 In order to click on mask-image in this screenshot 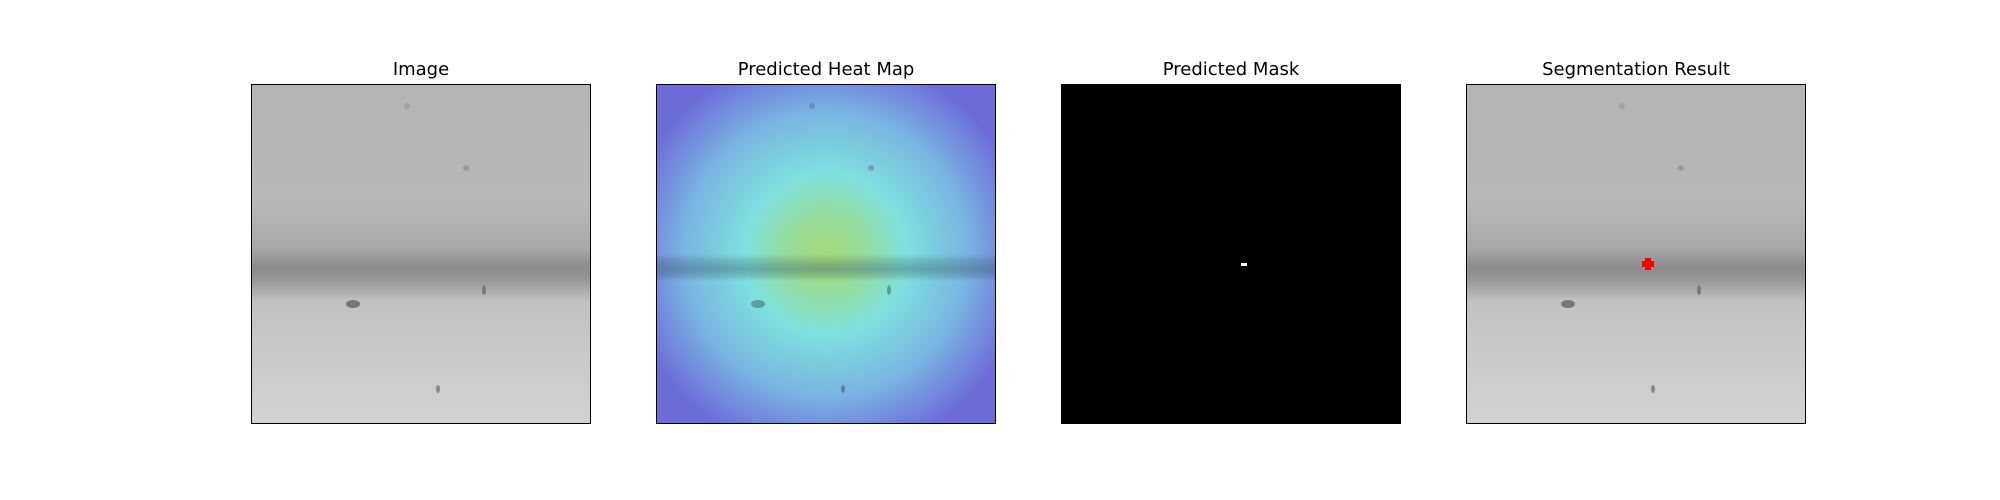, I will do `click(1231, 254)`.